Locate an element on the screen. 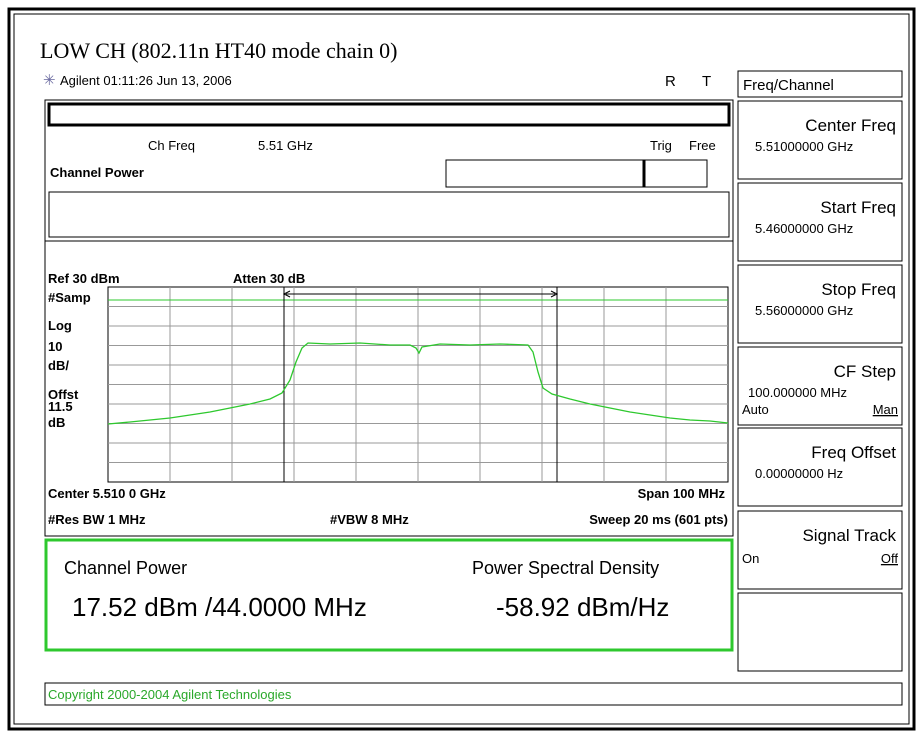 The width and height of the screenshot is (923, 743). trig-mode: Free is located at coordinates (702, 145).